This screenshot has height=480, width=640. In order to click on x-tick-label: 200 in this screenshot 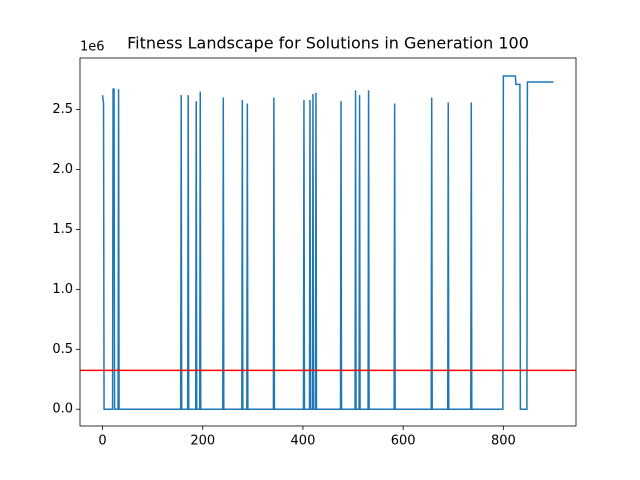, I will do `click(202, 441)`.